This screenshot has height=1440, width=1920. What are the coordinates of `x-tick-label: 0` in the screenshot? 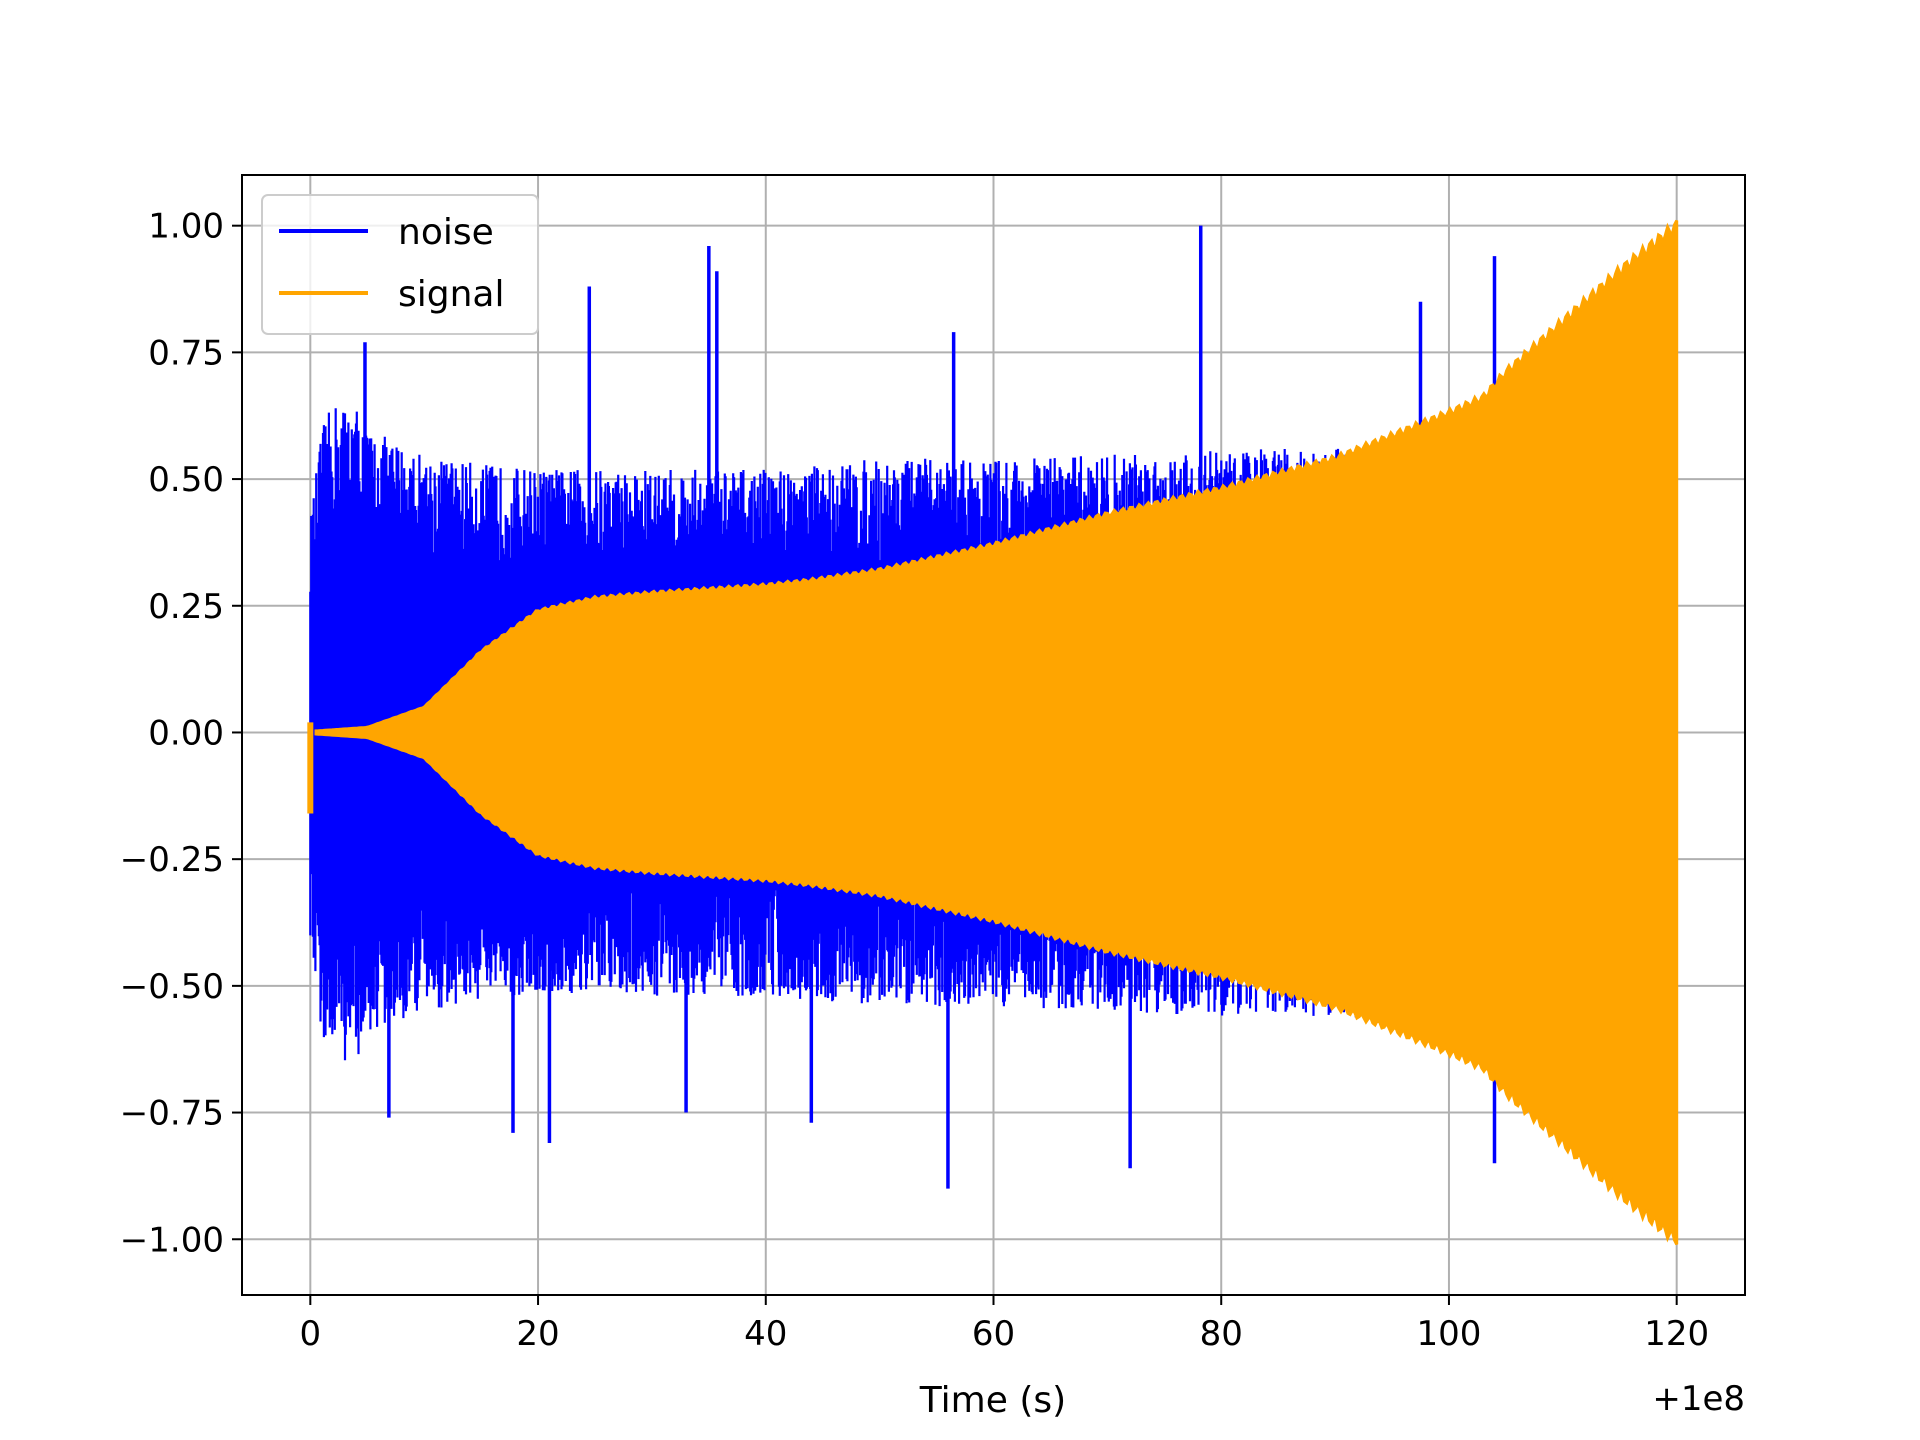 It's located at (310, 1334).